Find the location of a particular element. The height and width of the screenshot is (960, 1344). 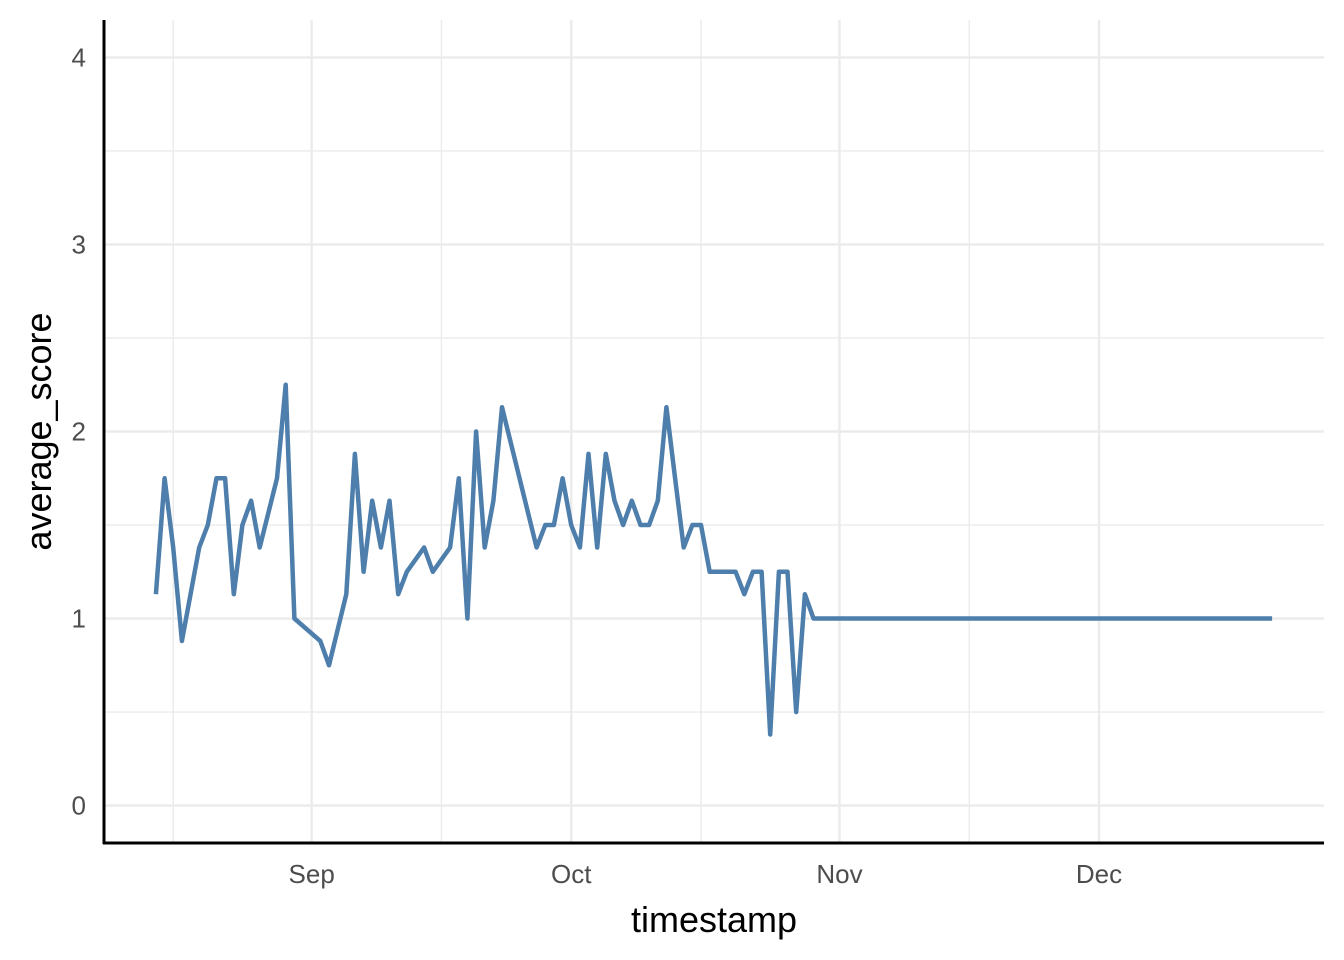

x-tick-labels: Sep Oct Nov Dec is located at coordinates (706, 874).